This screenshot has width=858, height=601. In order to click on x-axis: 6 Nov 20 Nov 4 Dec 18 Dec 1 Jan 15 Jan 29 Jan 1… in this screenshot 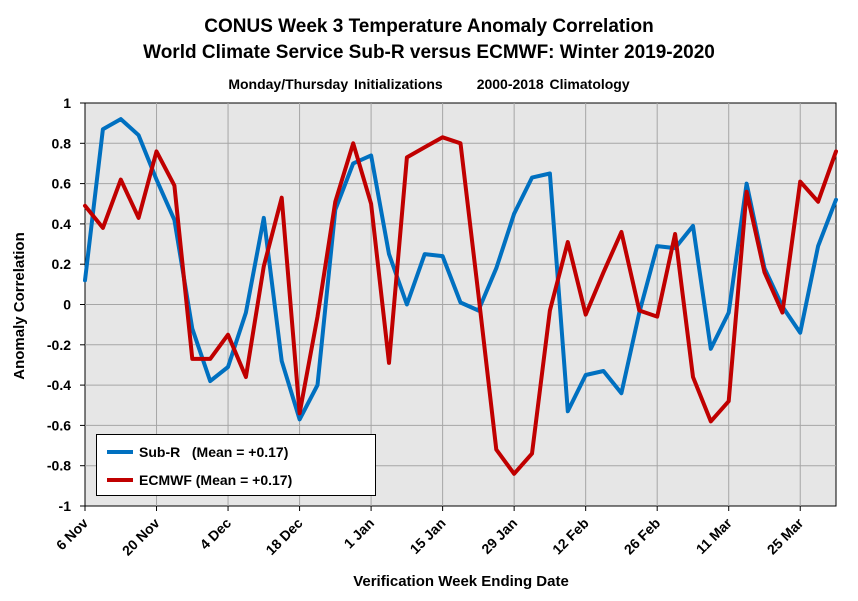, I will do `click(430, 532)`.